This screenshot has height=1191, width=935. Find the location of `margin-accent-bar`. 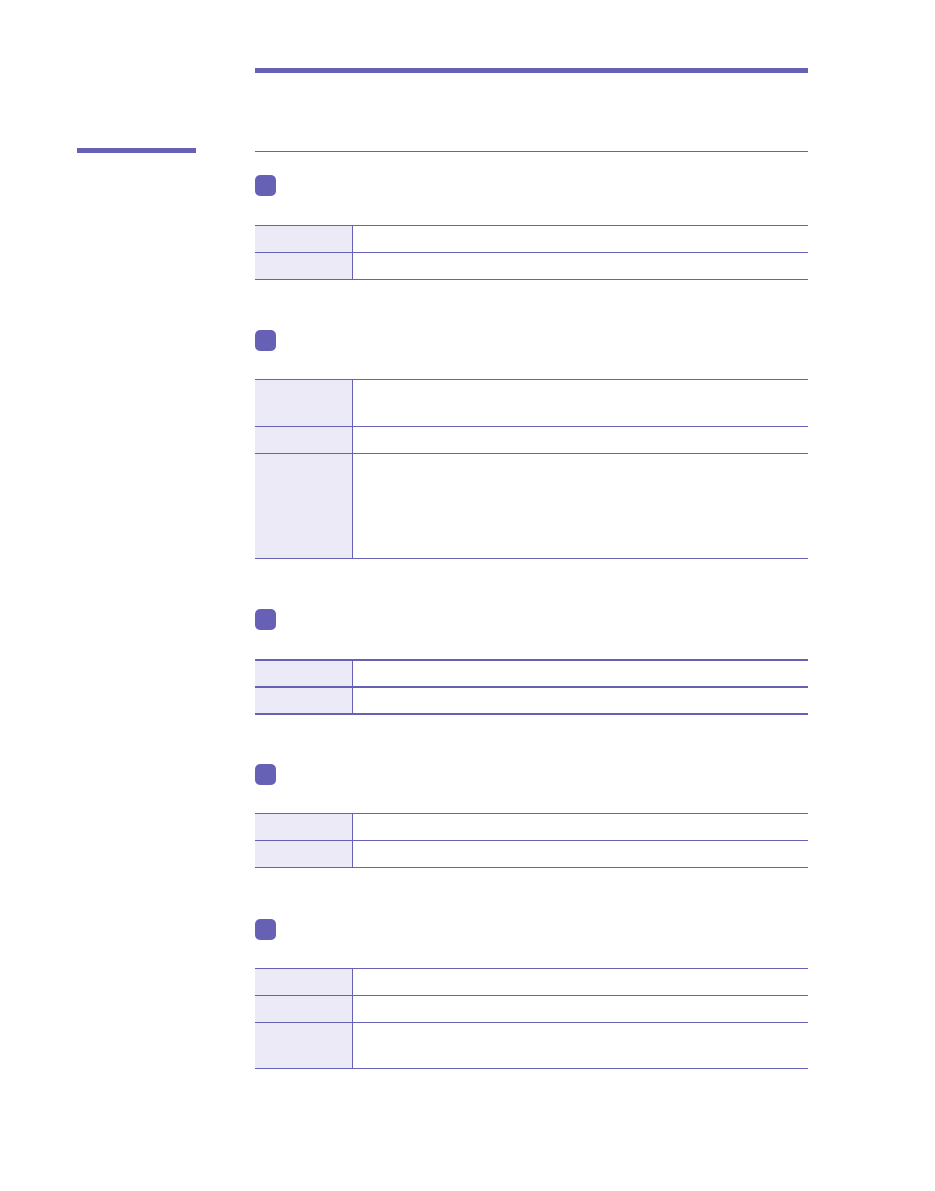

margin-accent-bar is located at coordinates (136, 150).